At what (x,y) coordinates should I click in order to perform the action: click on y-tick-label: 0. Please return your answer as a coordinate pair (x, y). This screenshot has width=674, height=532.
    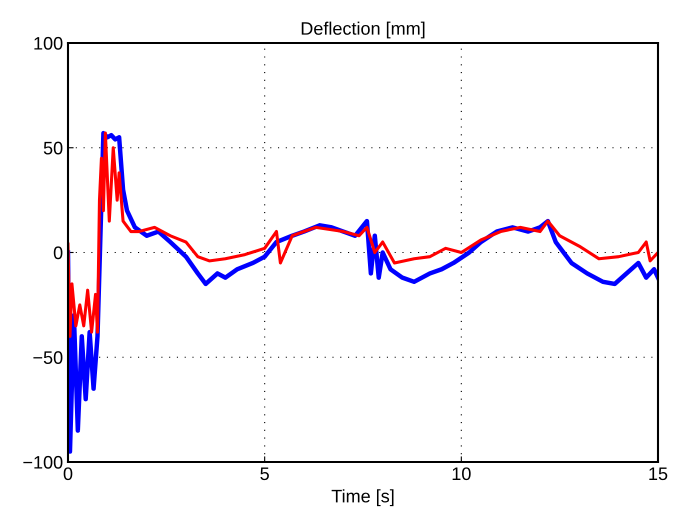
    Looking at the image, I should click on (58, 253).